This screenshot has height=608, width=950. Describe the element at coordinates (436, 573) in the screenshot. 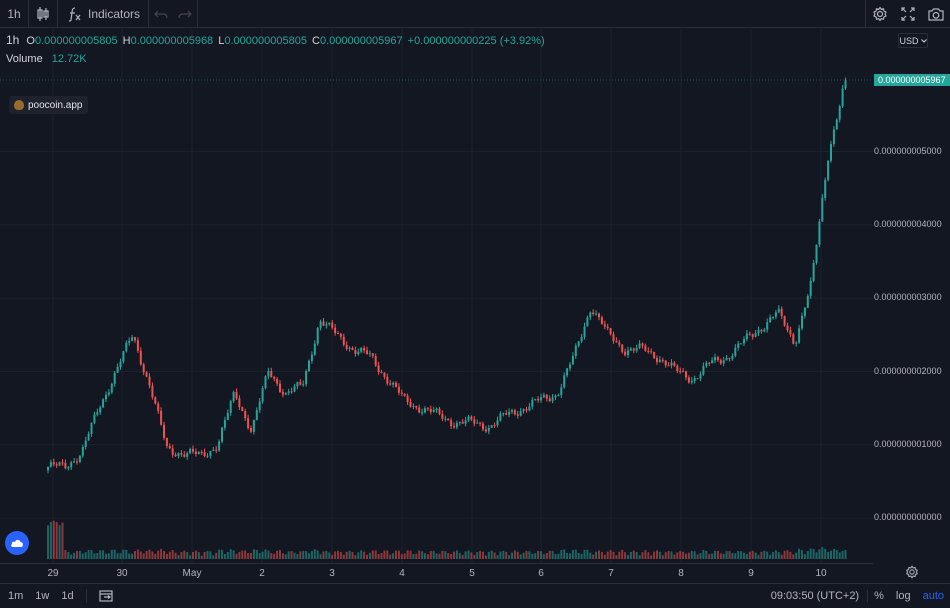

I see `time-axis: 29 30 May 2 3 4 5 6 7 8 9 10` at that location.